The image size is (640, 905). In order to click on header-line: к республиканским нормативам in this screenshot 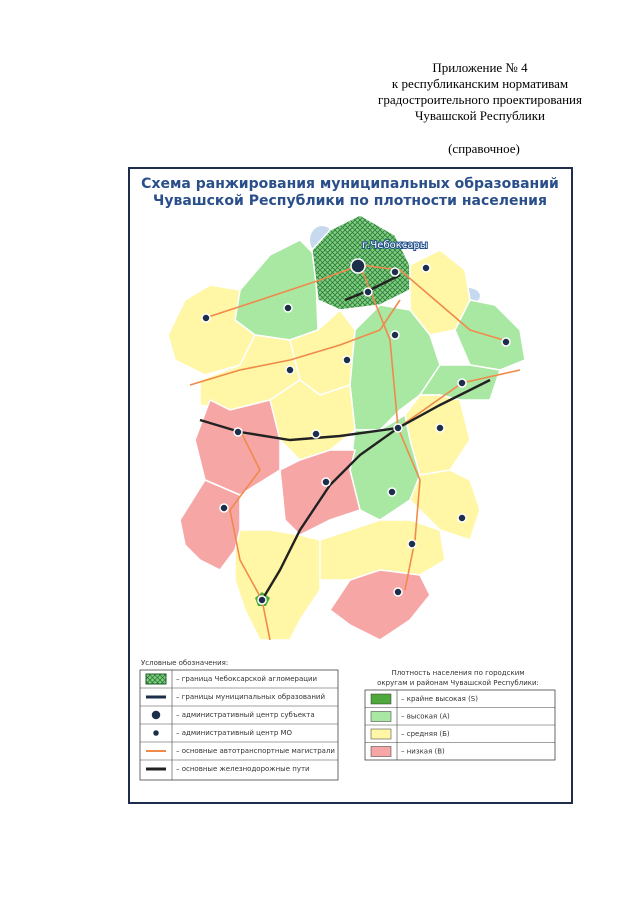, I will do `click(480, 83)`.